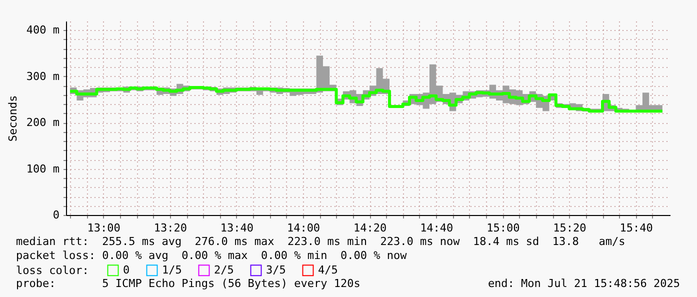 The height and width of the screenshot is (297, 697). Describe the element at coordinates (584, 283) in the screenshot. I see `text: end: Mon Jul 21 15:48:56 2025` at that location.